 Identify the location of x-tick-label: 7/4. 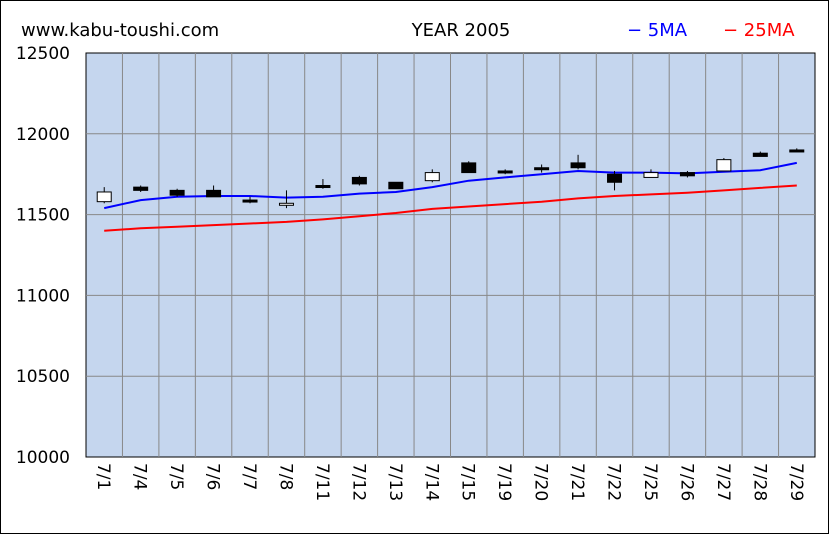
(140, 476).